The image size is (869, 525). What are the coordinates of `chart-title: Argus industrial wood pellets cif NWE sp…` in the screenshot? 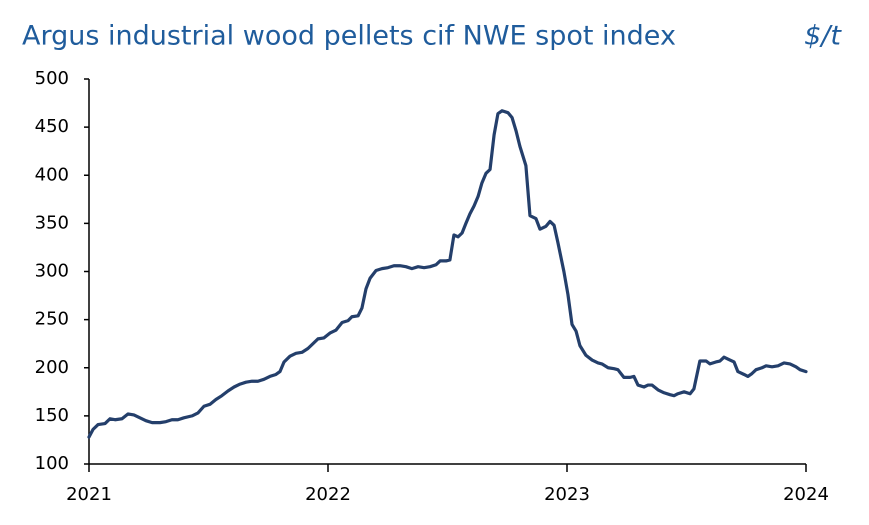 It's located at (349, 36).